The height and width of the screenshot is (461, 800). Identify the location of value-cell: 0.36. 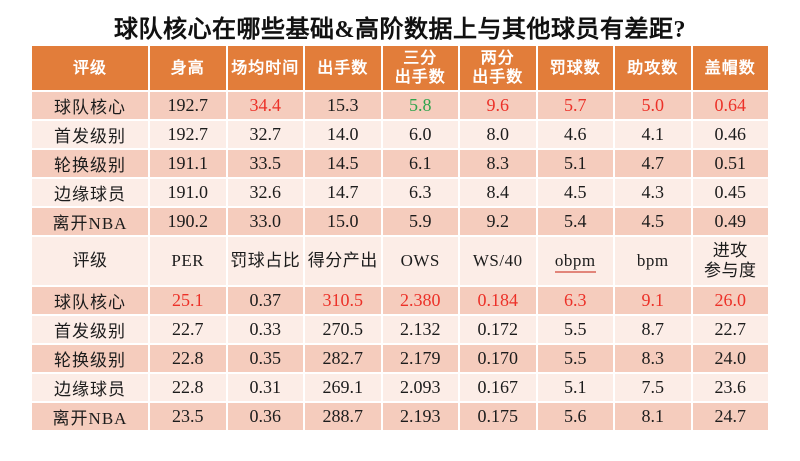
(265, 416).